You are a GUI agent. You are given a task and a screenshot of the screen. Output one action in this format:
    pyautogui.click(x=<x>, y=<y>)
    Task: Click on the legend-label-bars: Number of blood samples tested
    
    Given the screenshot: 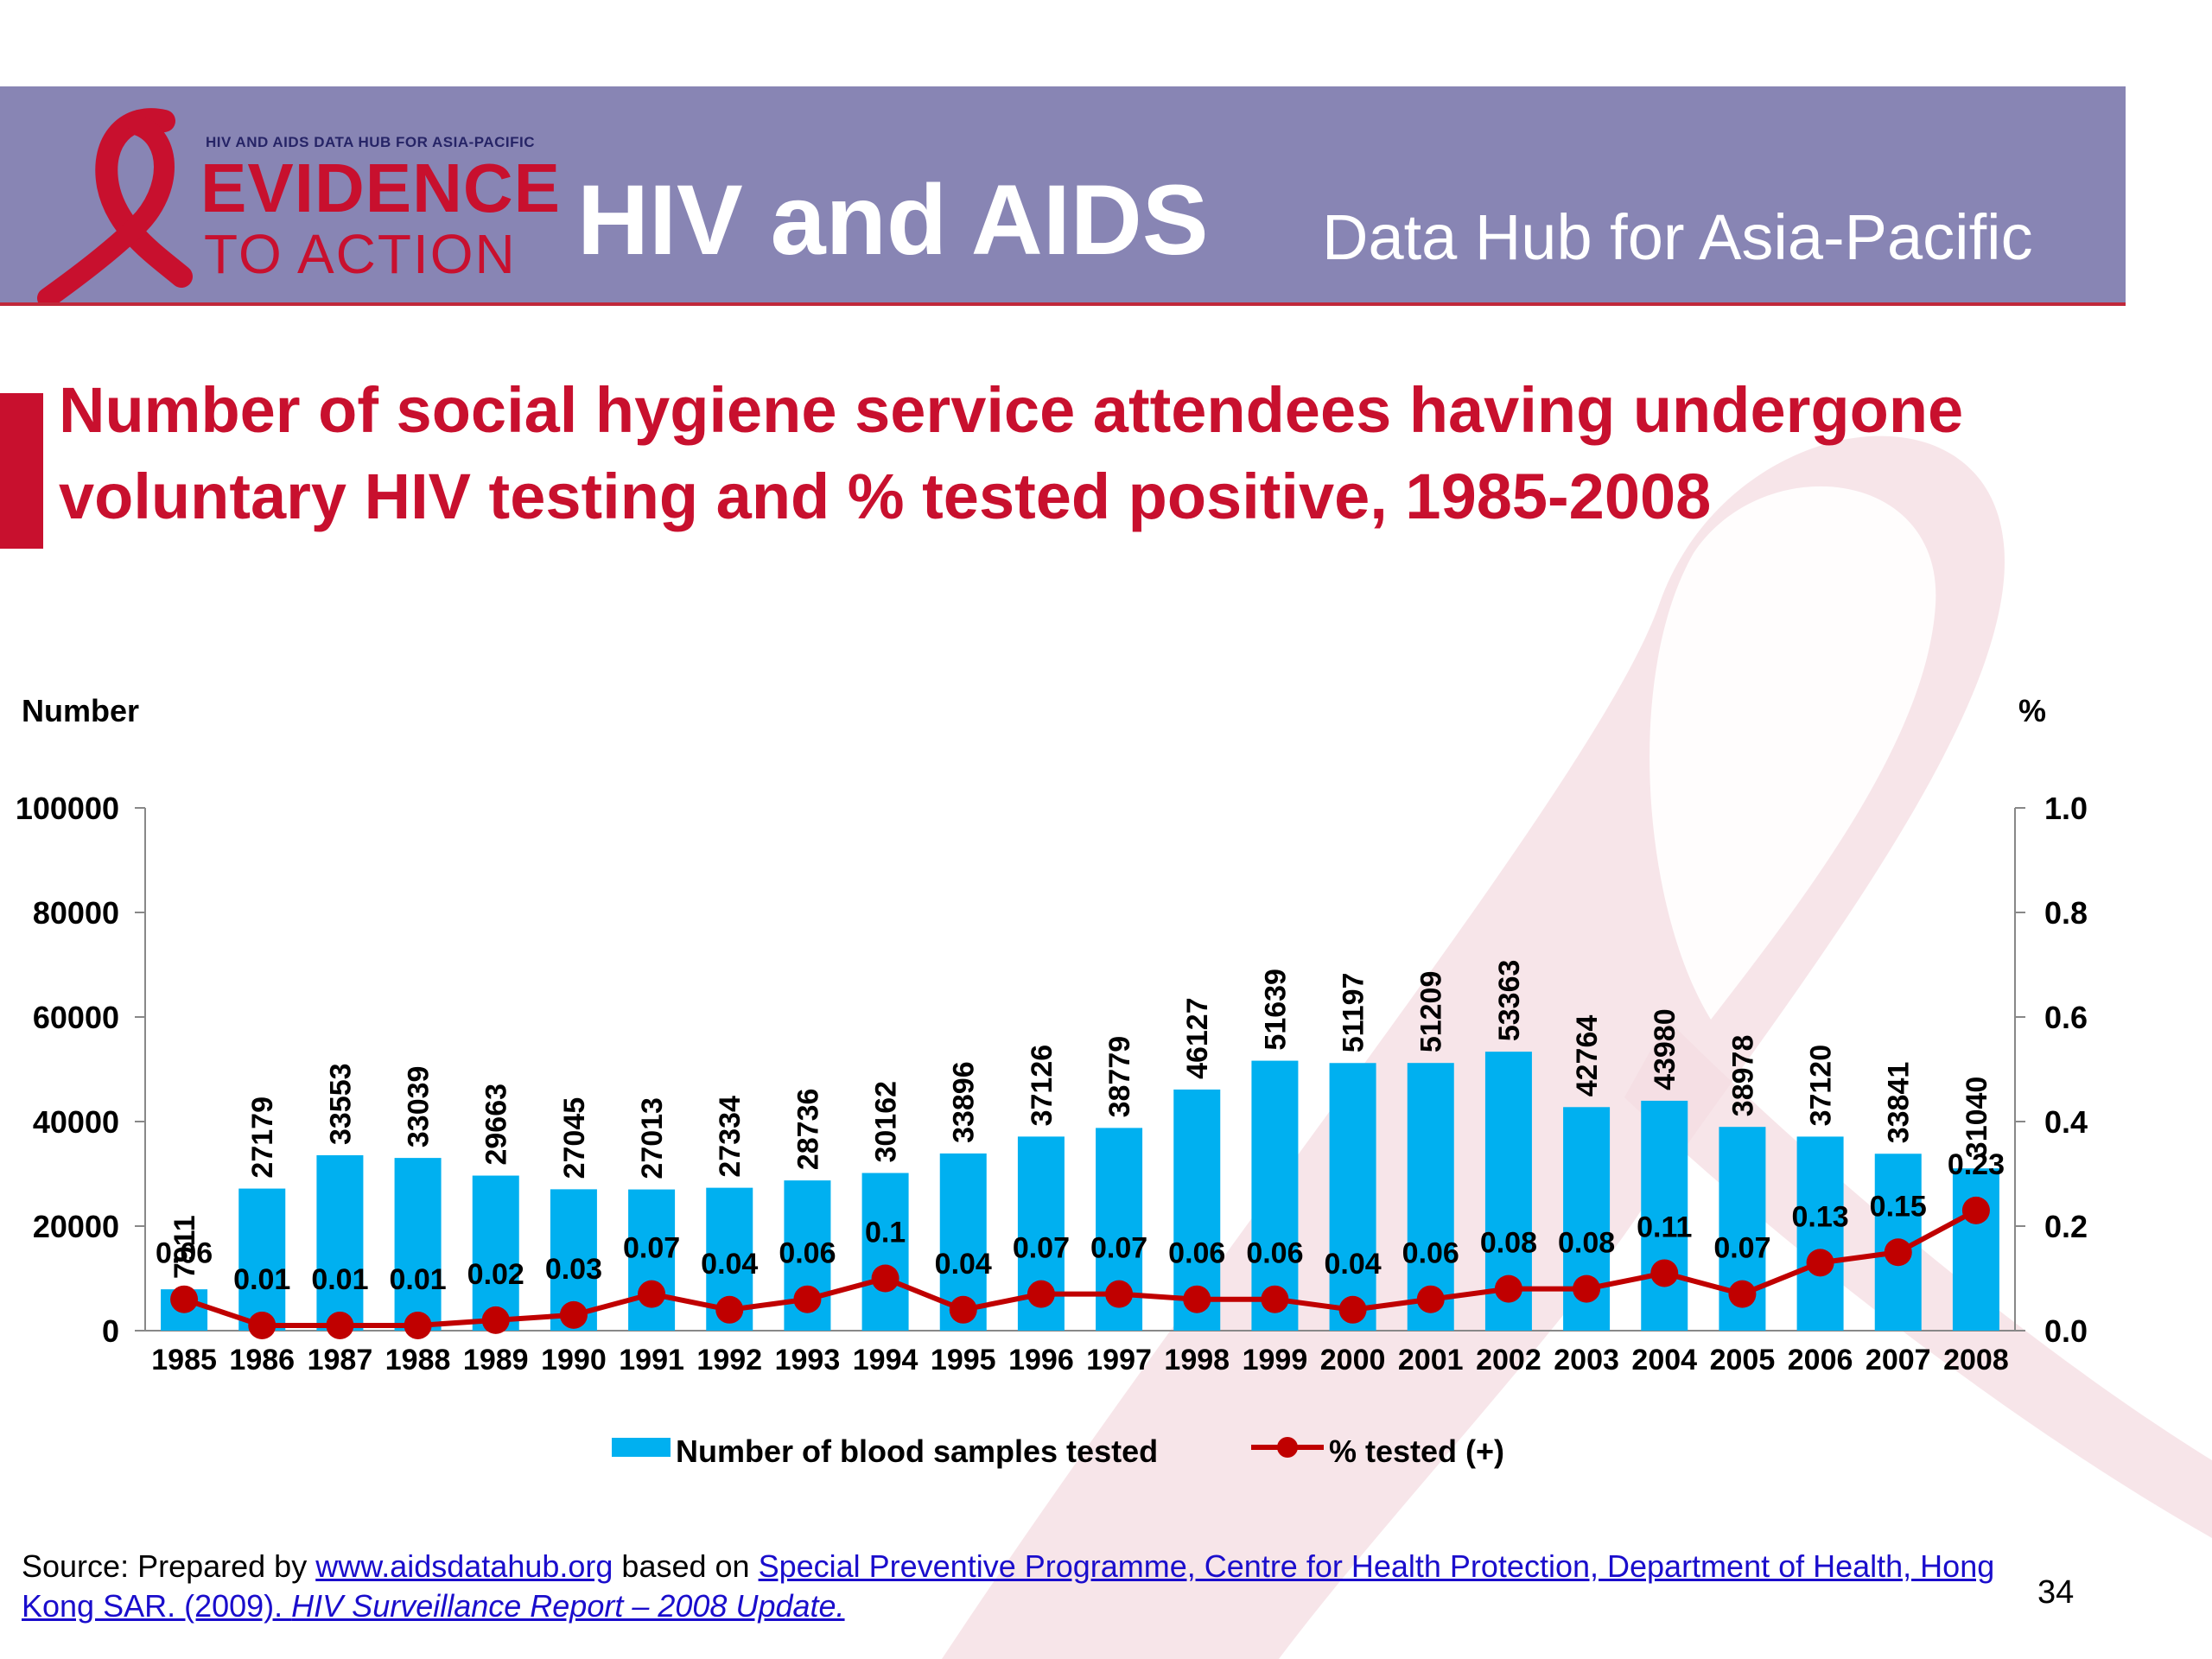 What is the action you would take?
    pyautogui.click(x=917, y=1451)
    